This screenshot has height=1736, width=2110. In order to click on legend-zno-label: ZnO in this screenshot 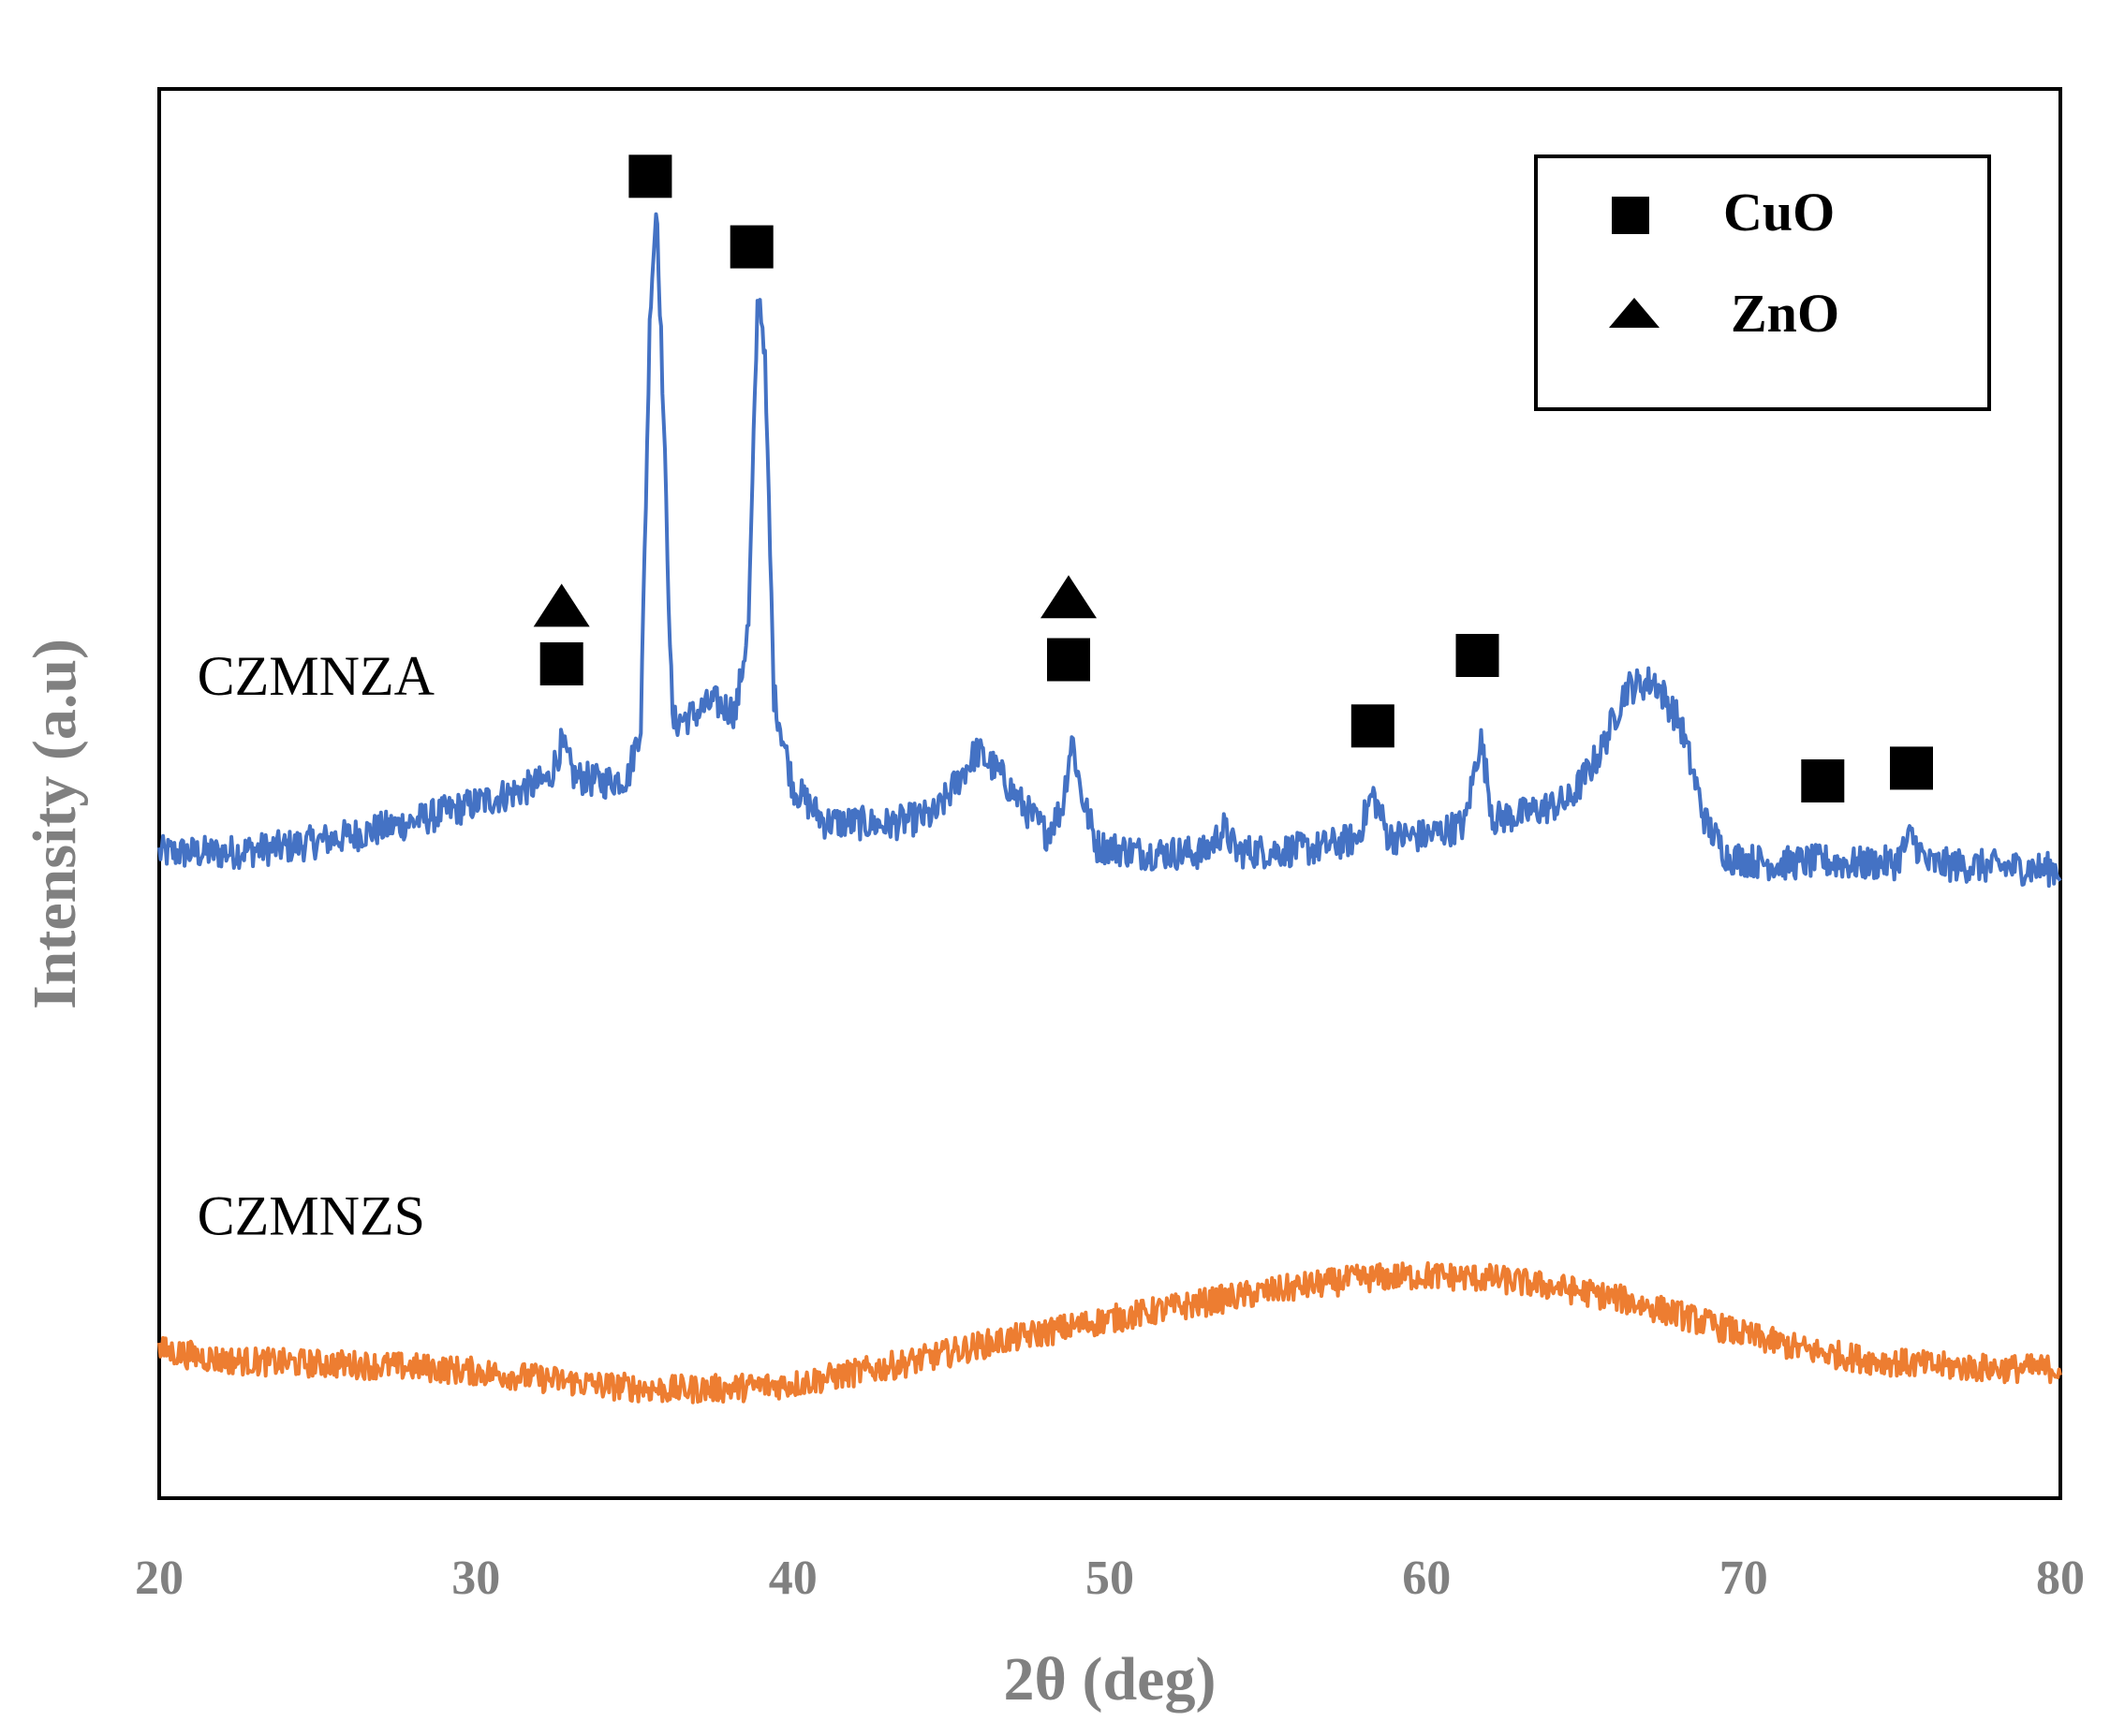, I will do `click(1785, 313)`.